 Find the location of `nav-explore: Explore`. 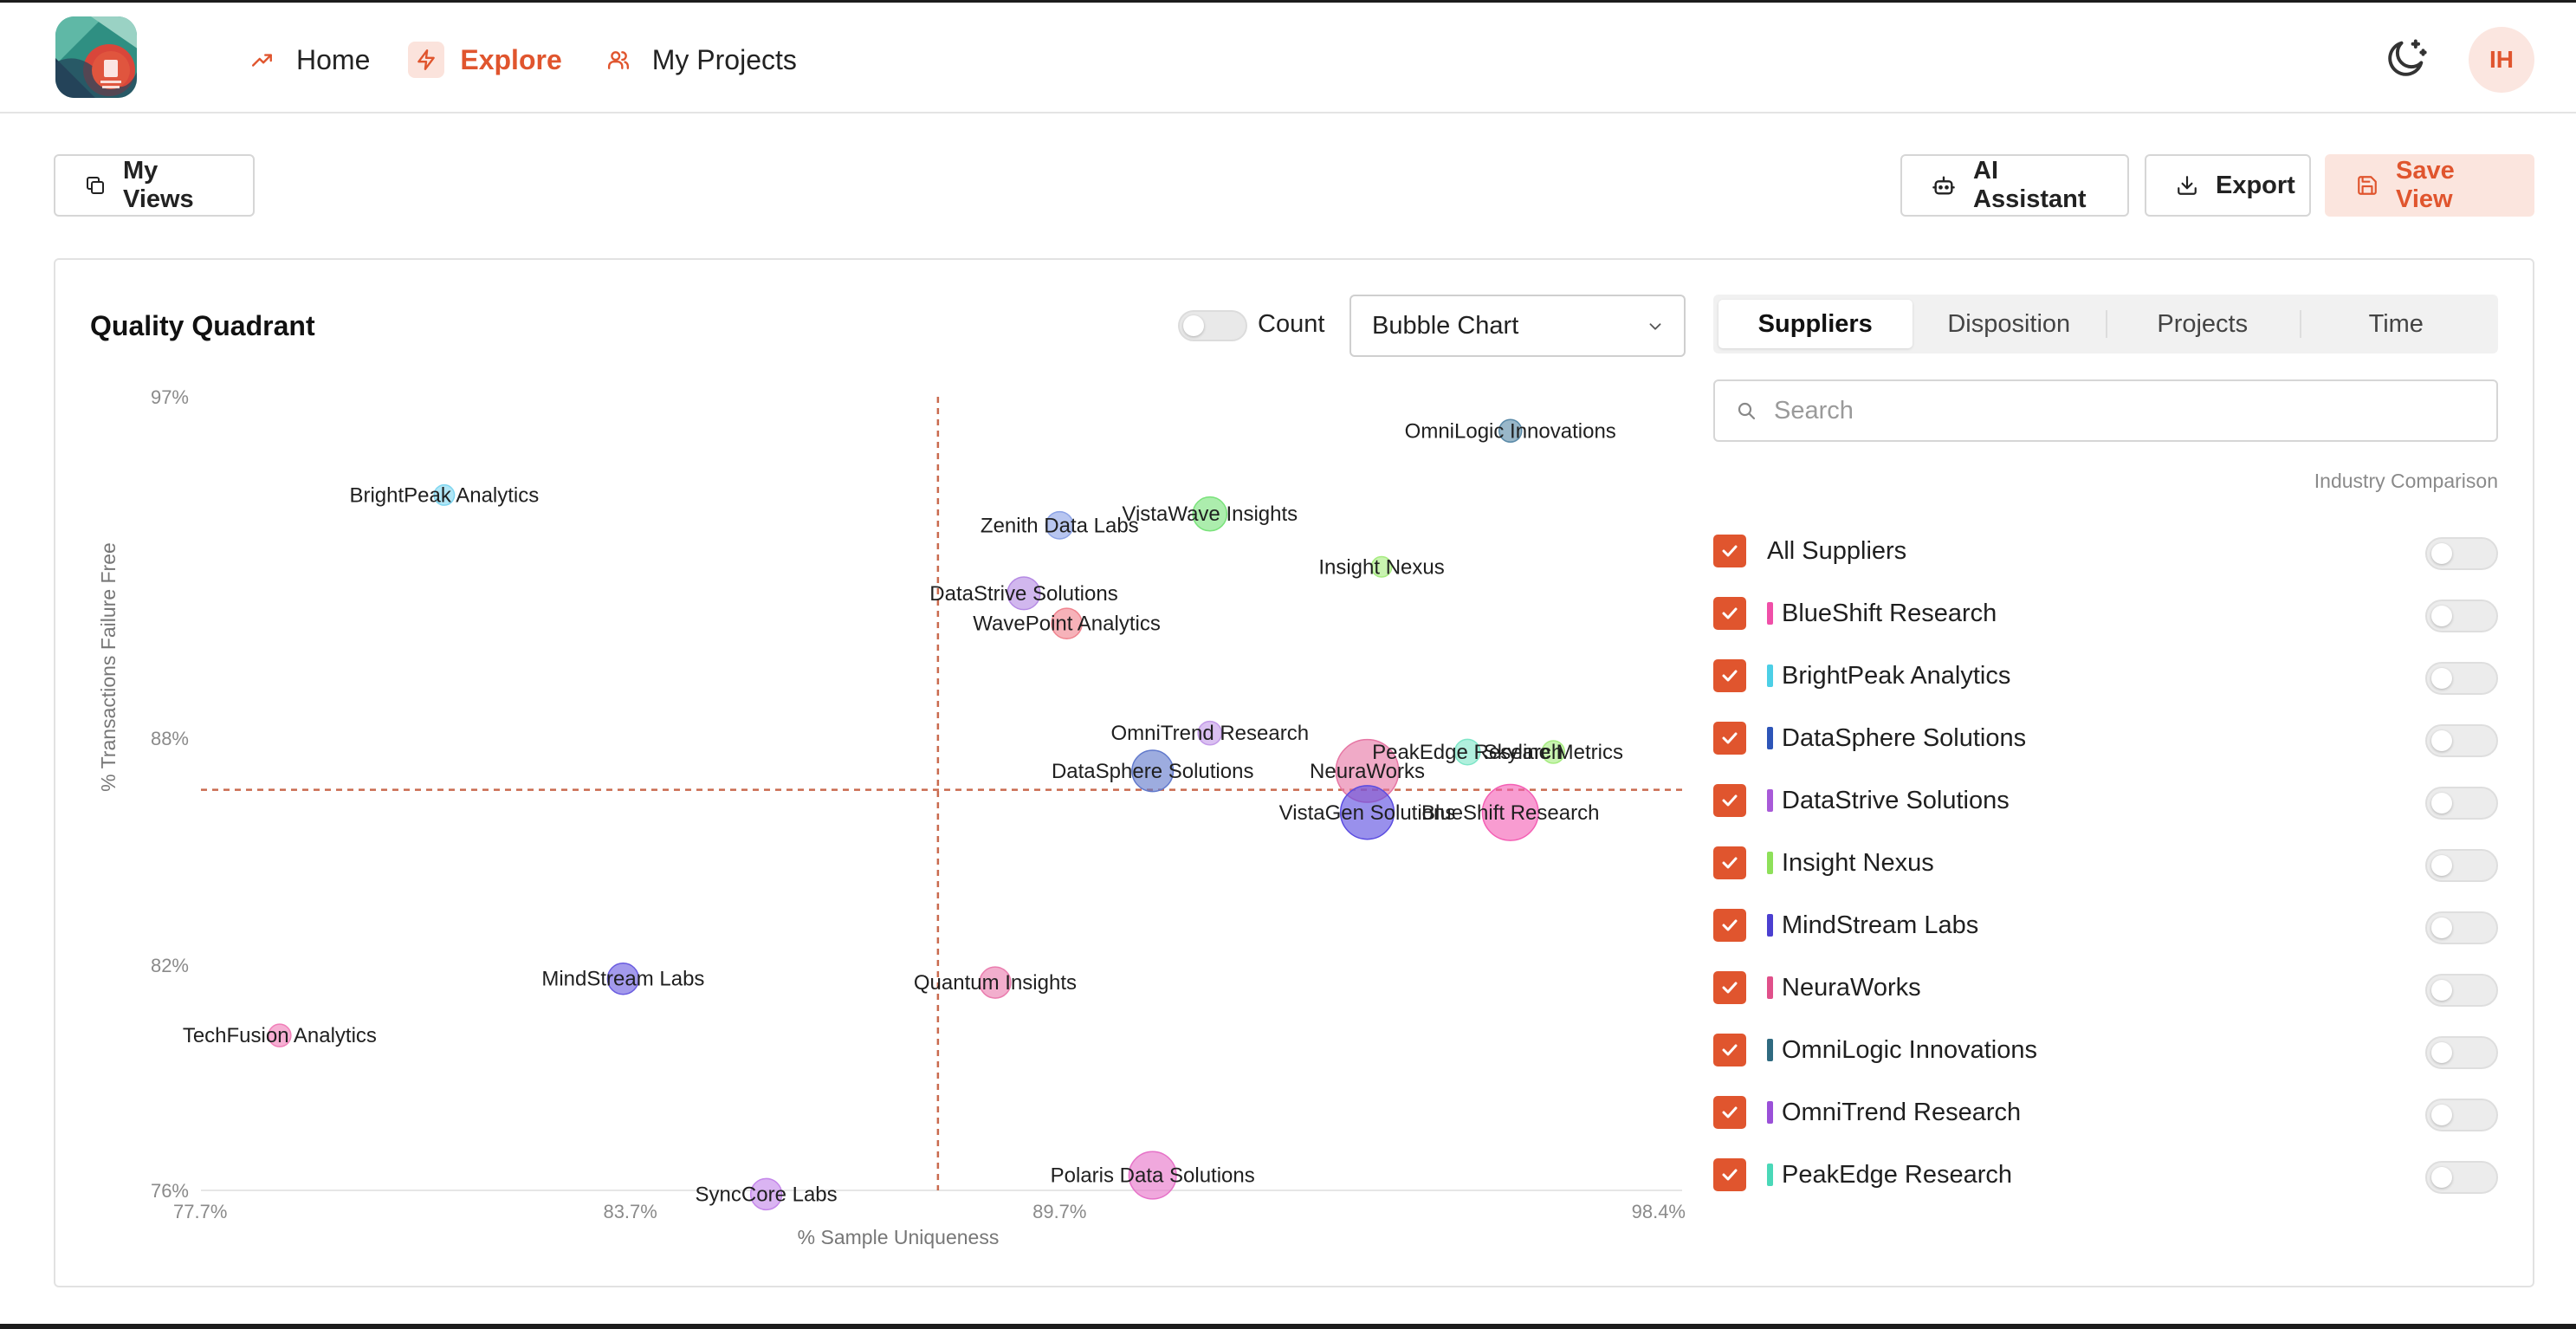

nav-explore: Explore is located at coordinates (485, 60).